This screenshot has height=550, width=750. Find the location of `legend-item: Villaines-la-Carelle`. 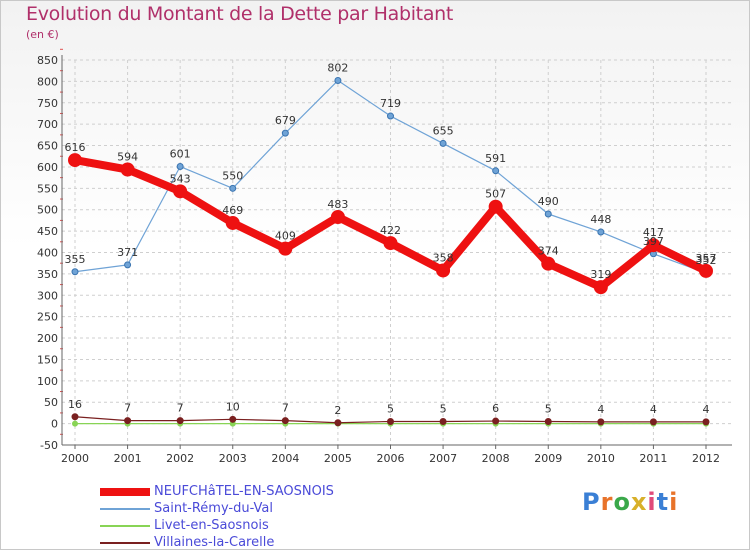

legend-item: Villaines-la-Carelle is located at coordinates (187, 542).